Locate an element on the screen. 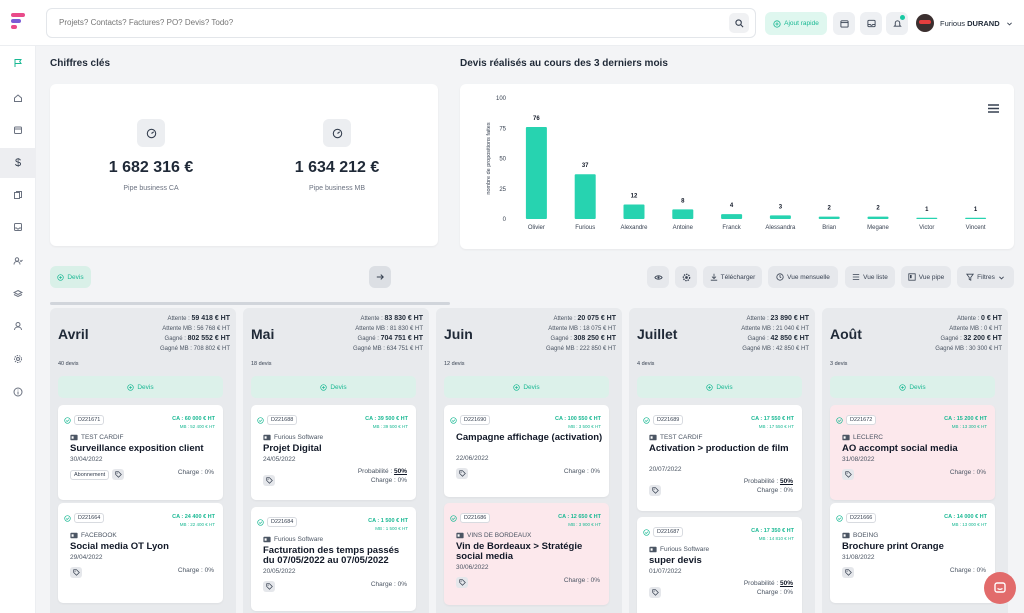  filters-label: Filtres is located at coordinates (986, 277).